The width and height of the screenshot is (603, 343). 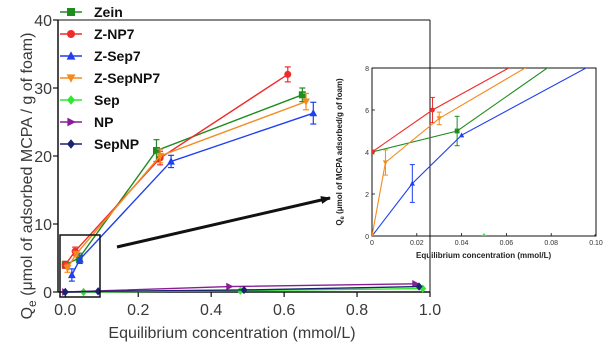 I want to click on legend-label: Zein, so click(x=108, y=12).